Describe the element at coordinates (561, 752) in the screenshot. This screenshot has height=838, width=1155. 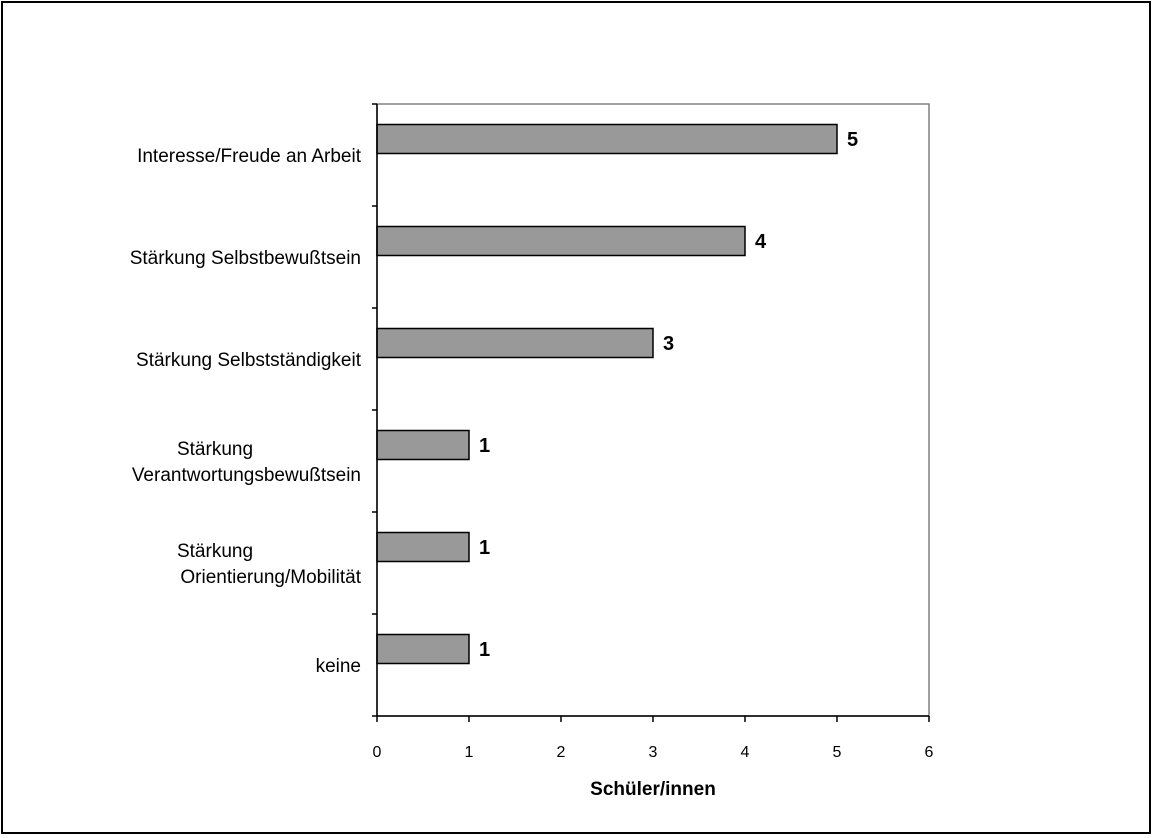
I see `x-tick-label: 2` at that location.